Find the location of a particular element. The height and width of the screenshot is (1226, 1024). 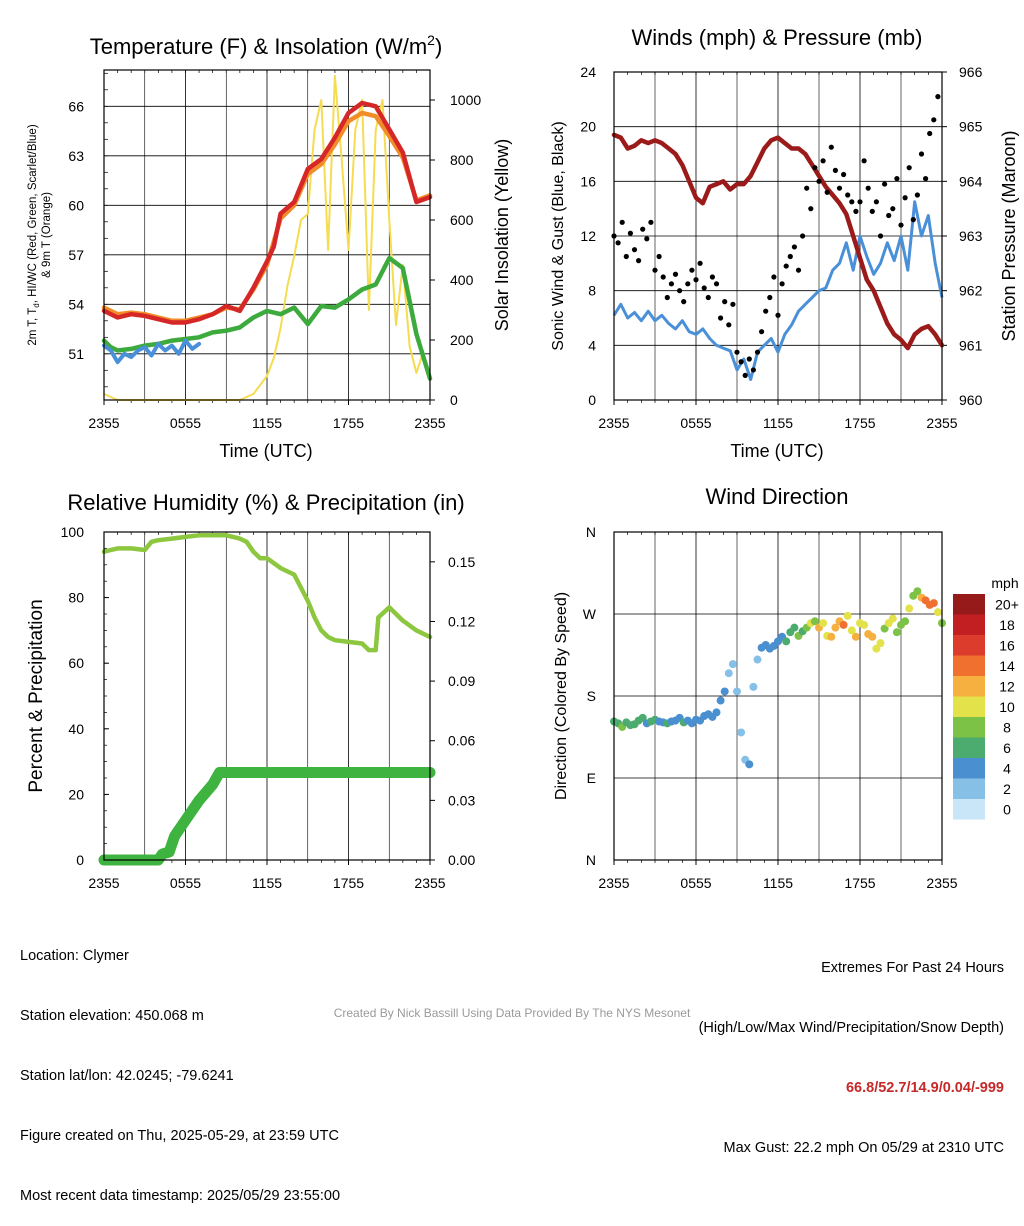

chart-title: Temperature (F) & Insolation (W/m2) is located at coordinates (266, 45).